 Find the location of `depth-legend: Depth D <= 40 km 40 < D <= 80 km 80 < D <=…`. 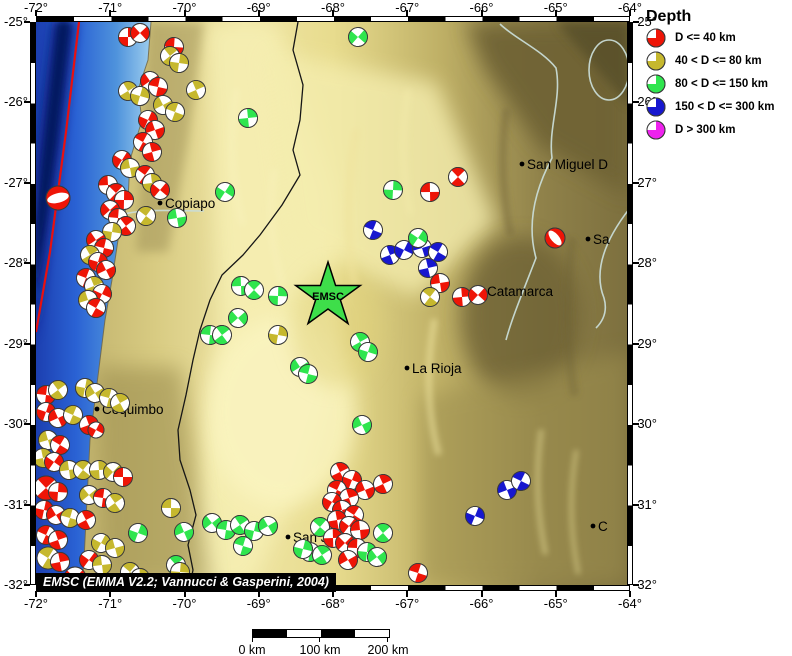

depth-legend: Depth D <= 40 km 40 < D <= 80 km 80 < D <=… is located at coordinates (719, 74).